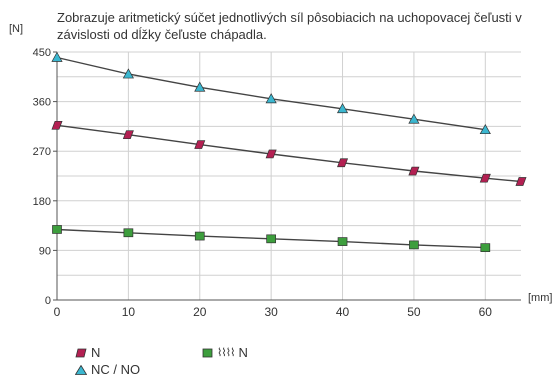 The width and height of the screenshot is (558, 379). I want to click on legend-label-spring: N, so click(243, 352).